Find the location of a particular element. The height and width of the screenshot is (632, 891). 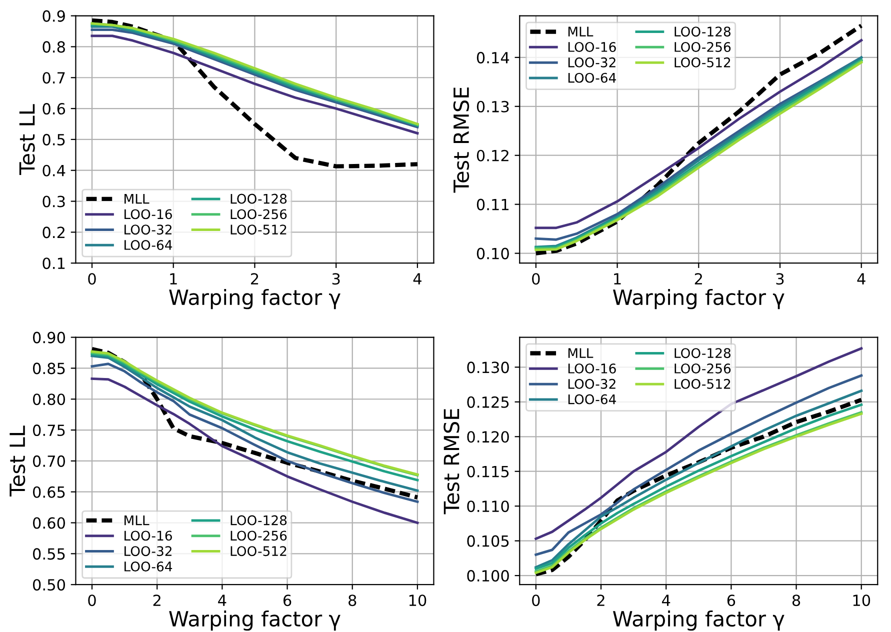

y-tick-label: 0.125 is located at coordinates (488, 402).